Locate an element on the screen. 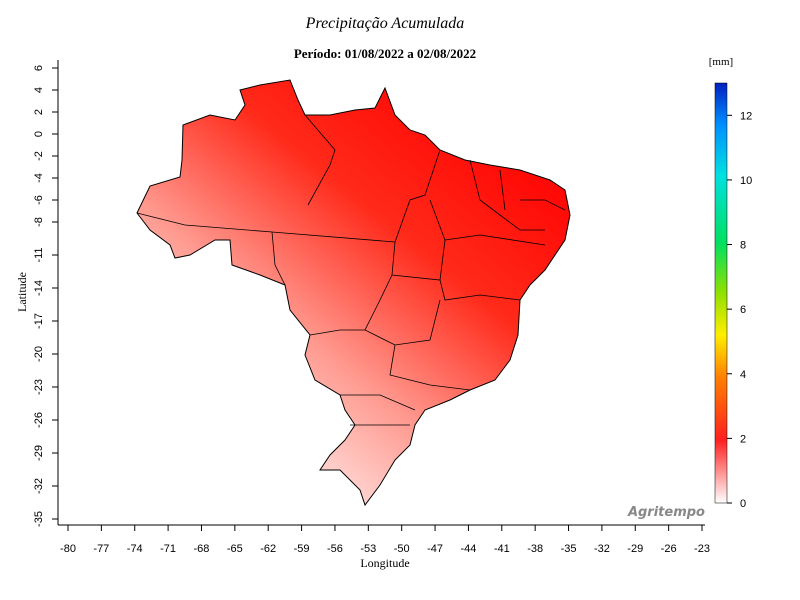 The image size is (800, 600). y-tick-label: -17 is located at coordinates (39, 321).